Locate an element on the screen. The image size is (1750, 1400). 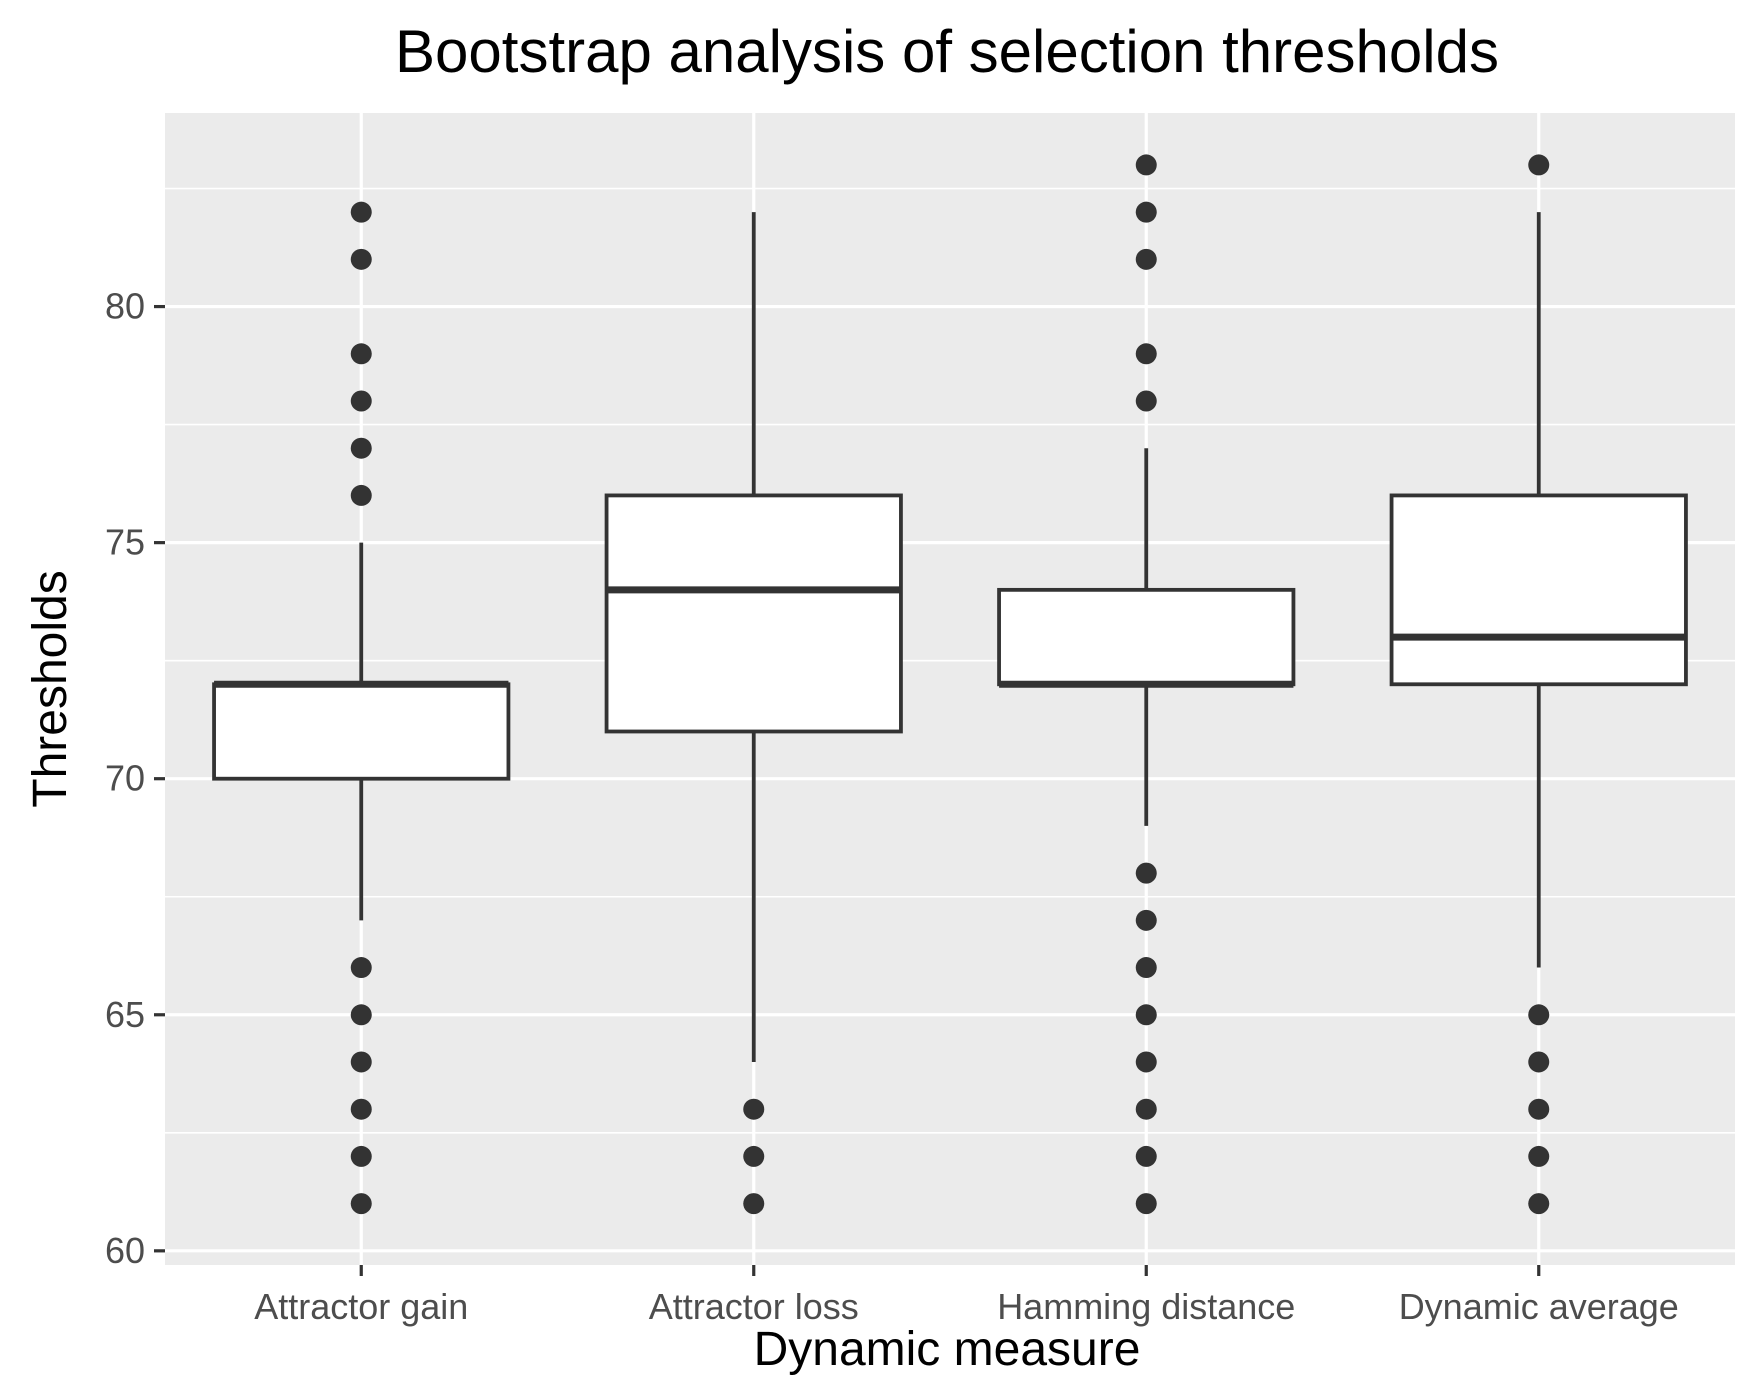
x-axis-title: Dynamic measure is located at coordinates (947, 1349).